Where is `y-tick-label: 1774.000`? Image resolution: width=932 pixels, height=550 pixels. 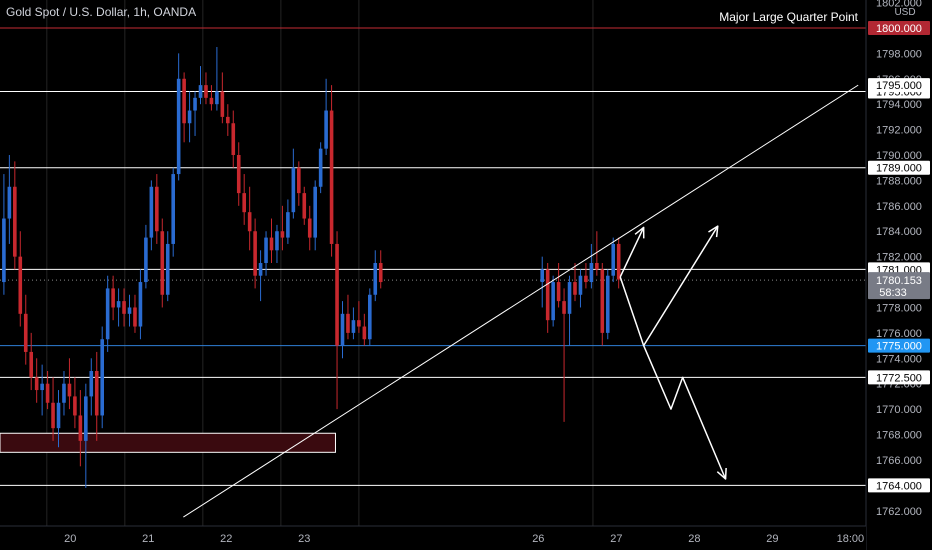 y-tick-label: 1774.000 is located at coordinates (899, 359).